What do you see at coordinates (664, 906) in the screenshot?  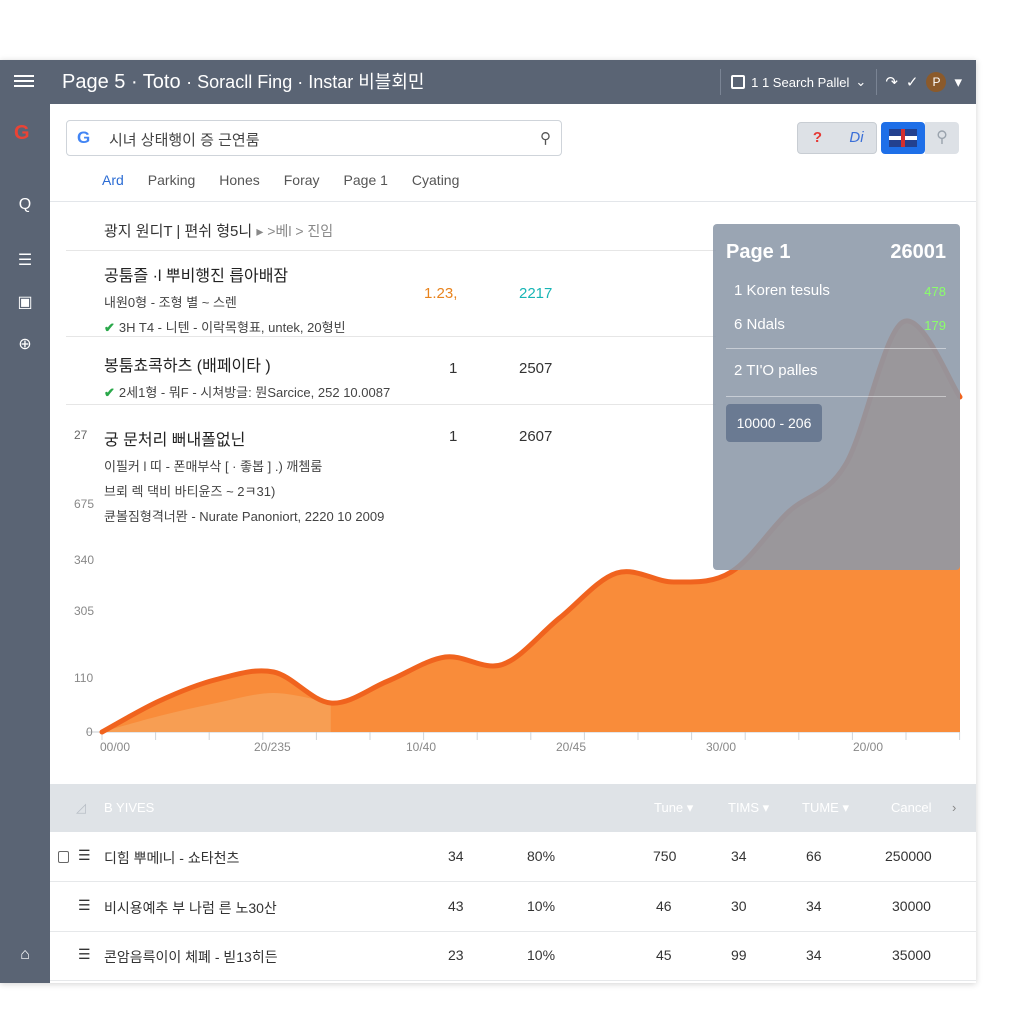 I see `row-cell: 46` at bounding box center [664, 906].